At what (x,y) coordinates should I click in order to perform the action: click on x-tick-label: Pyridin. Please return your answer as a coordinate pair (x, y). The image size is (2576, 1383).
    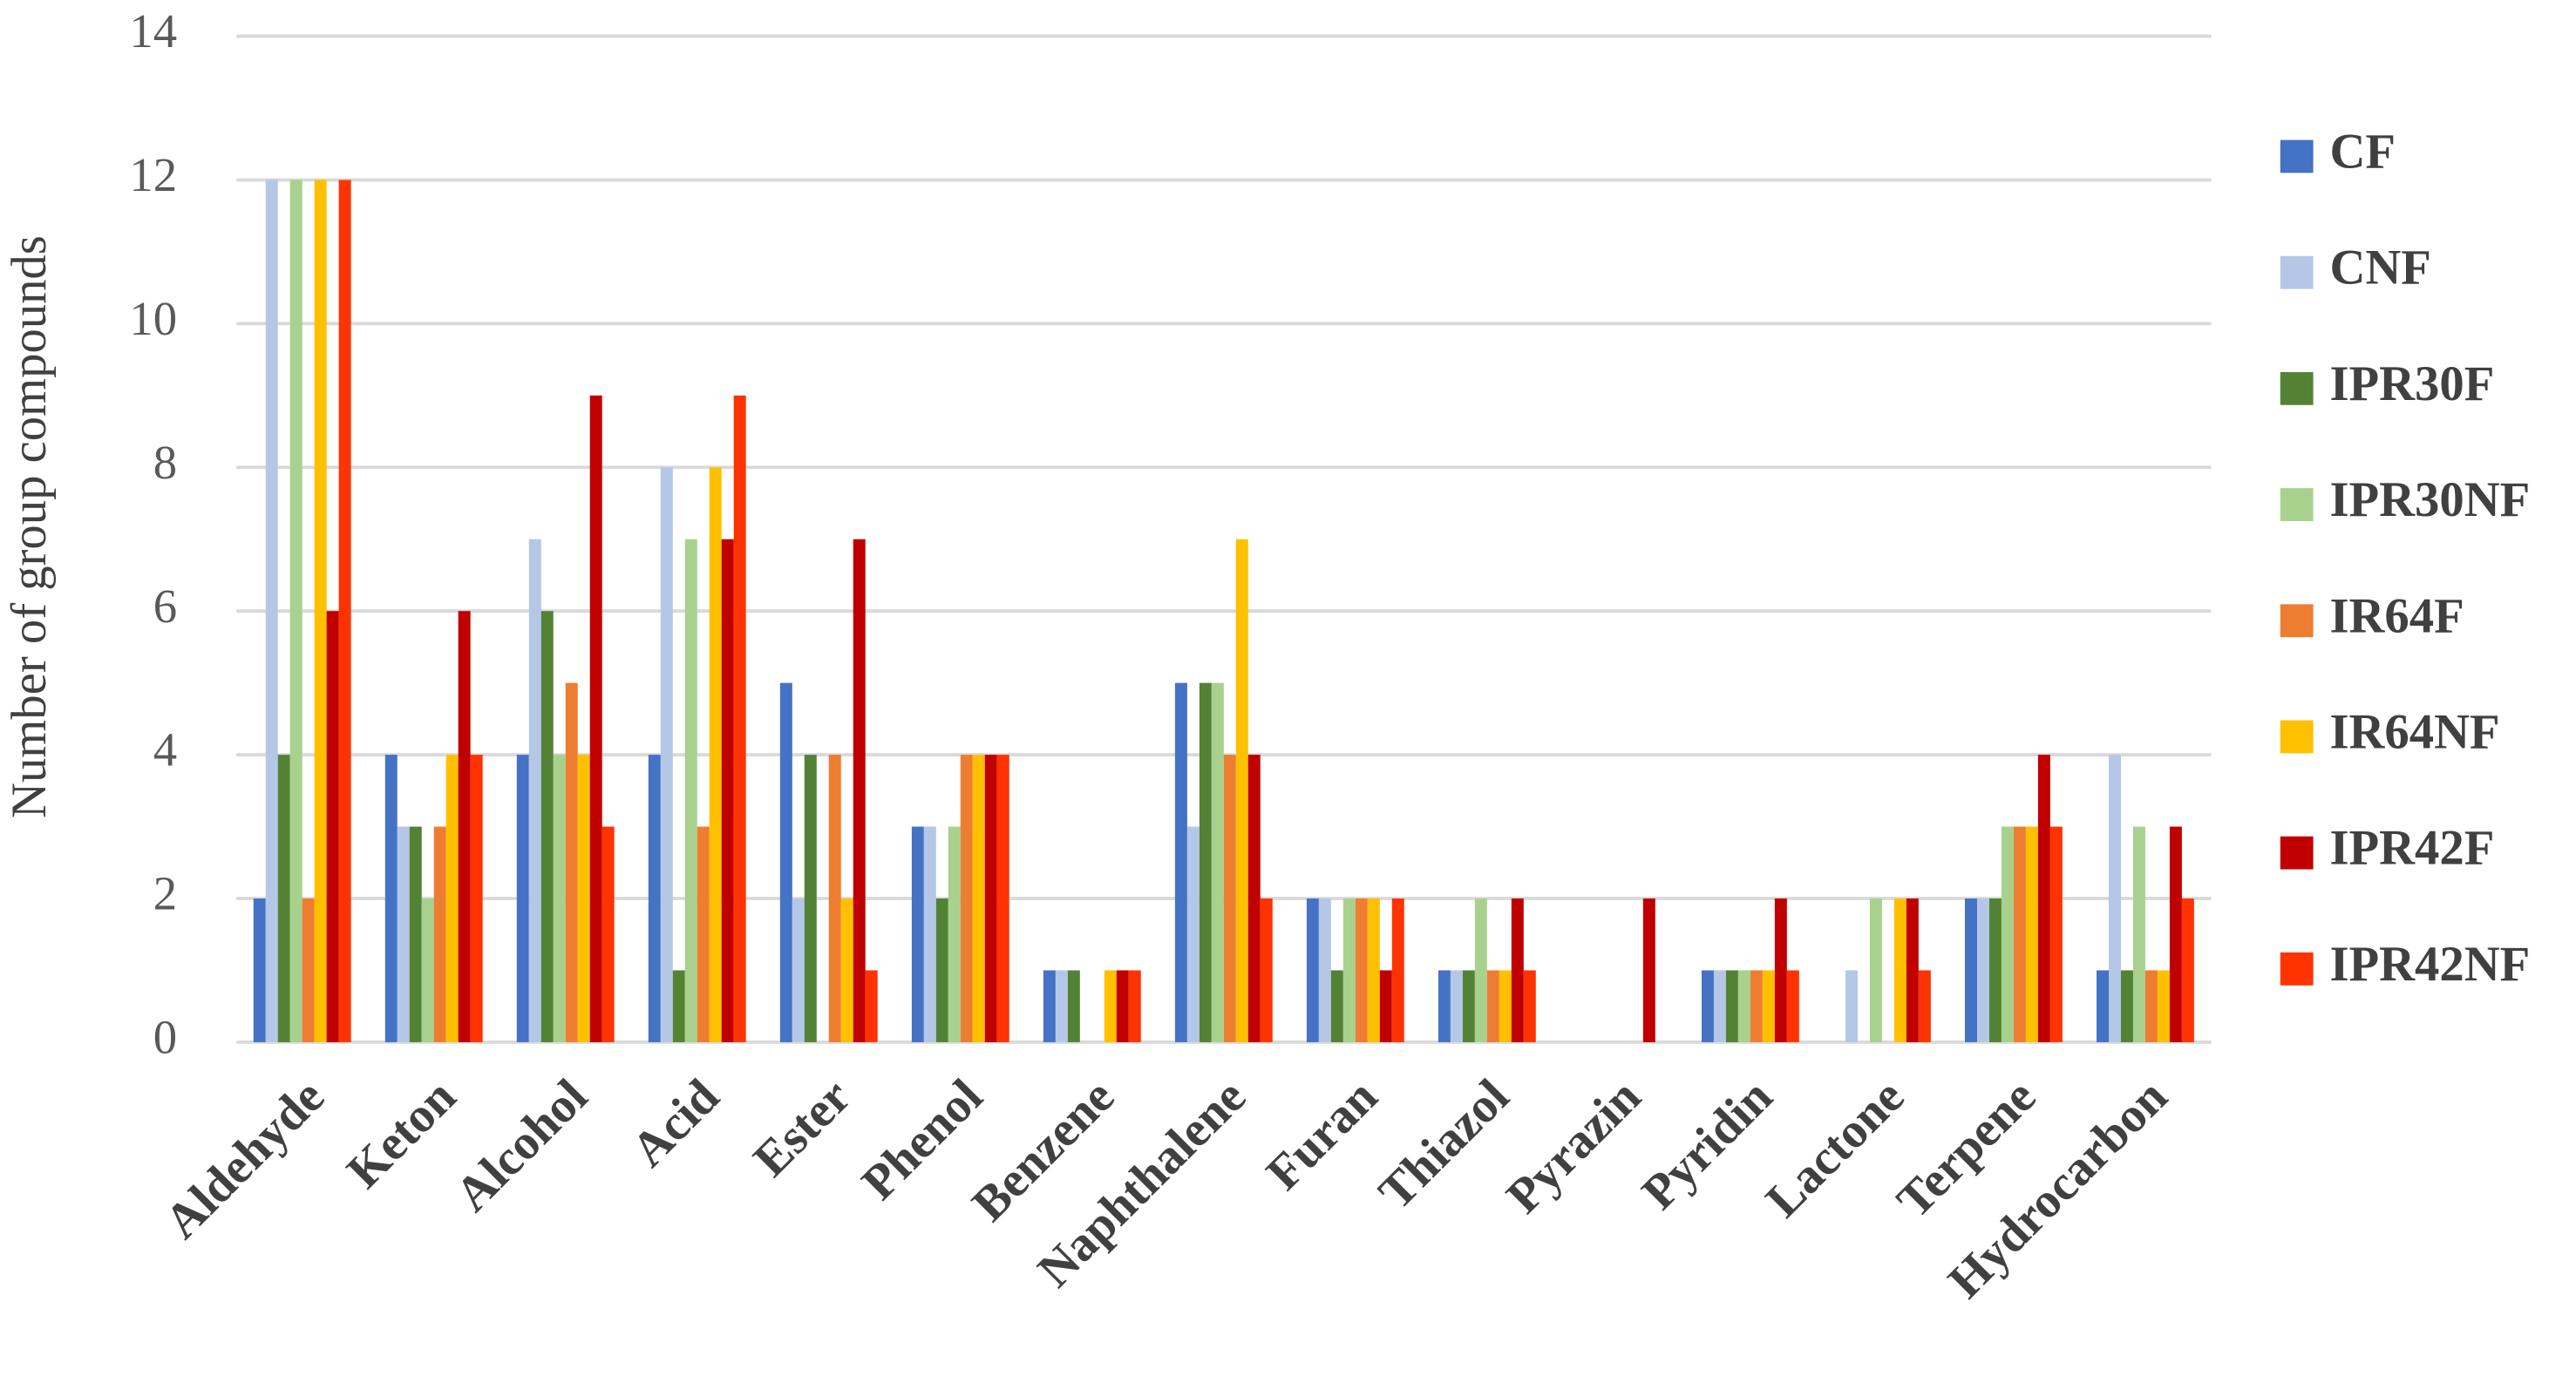
    Looking at the image, I should click on (1707, 1144).